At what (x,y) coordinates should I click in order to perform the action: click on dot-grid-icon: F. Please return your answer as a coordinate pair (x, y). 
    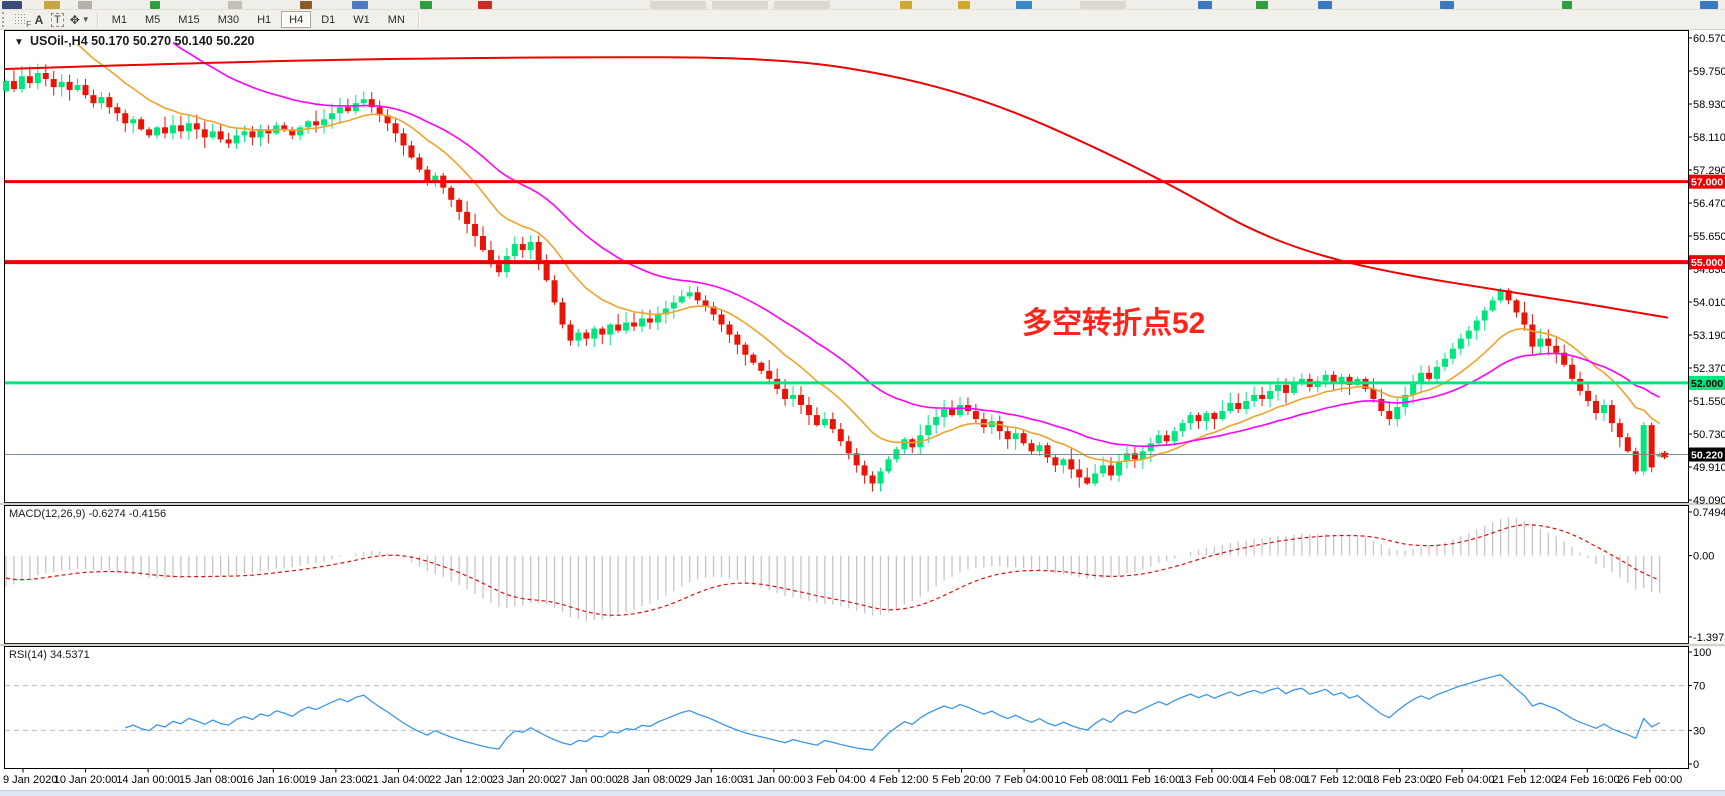
    Looking at the image, I should click on (22, 21).